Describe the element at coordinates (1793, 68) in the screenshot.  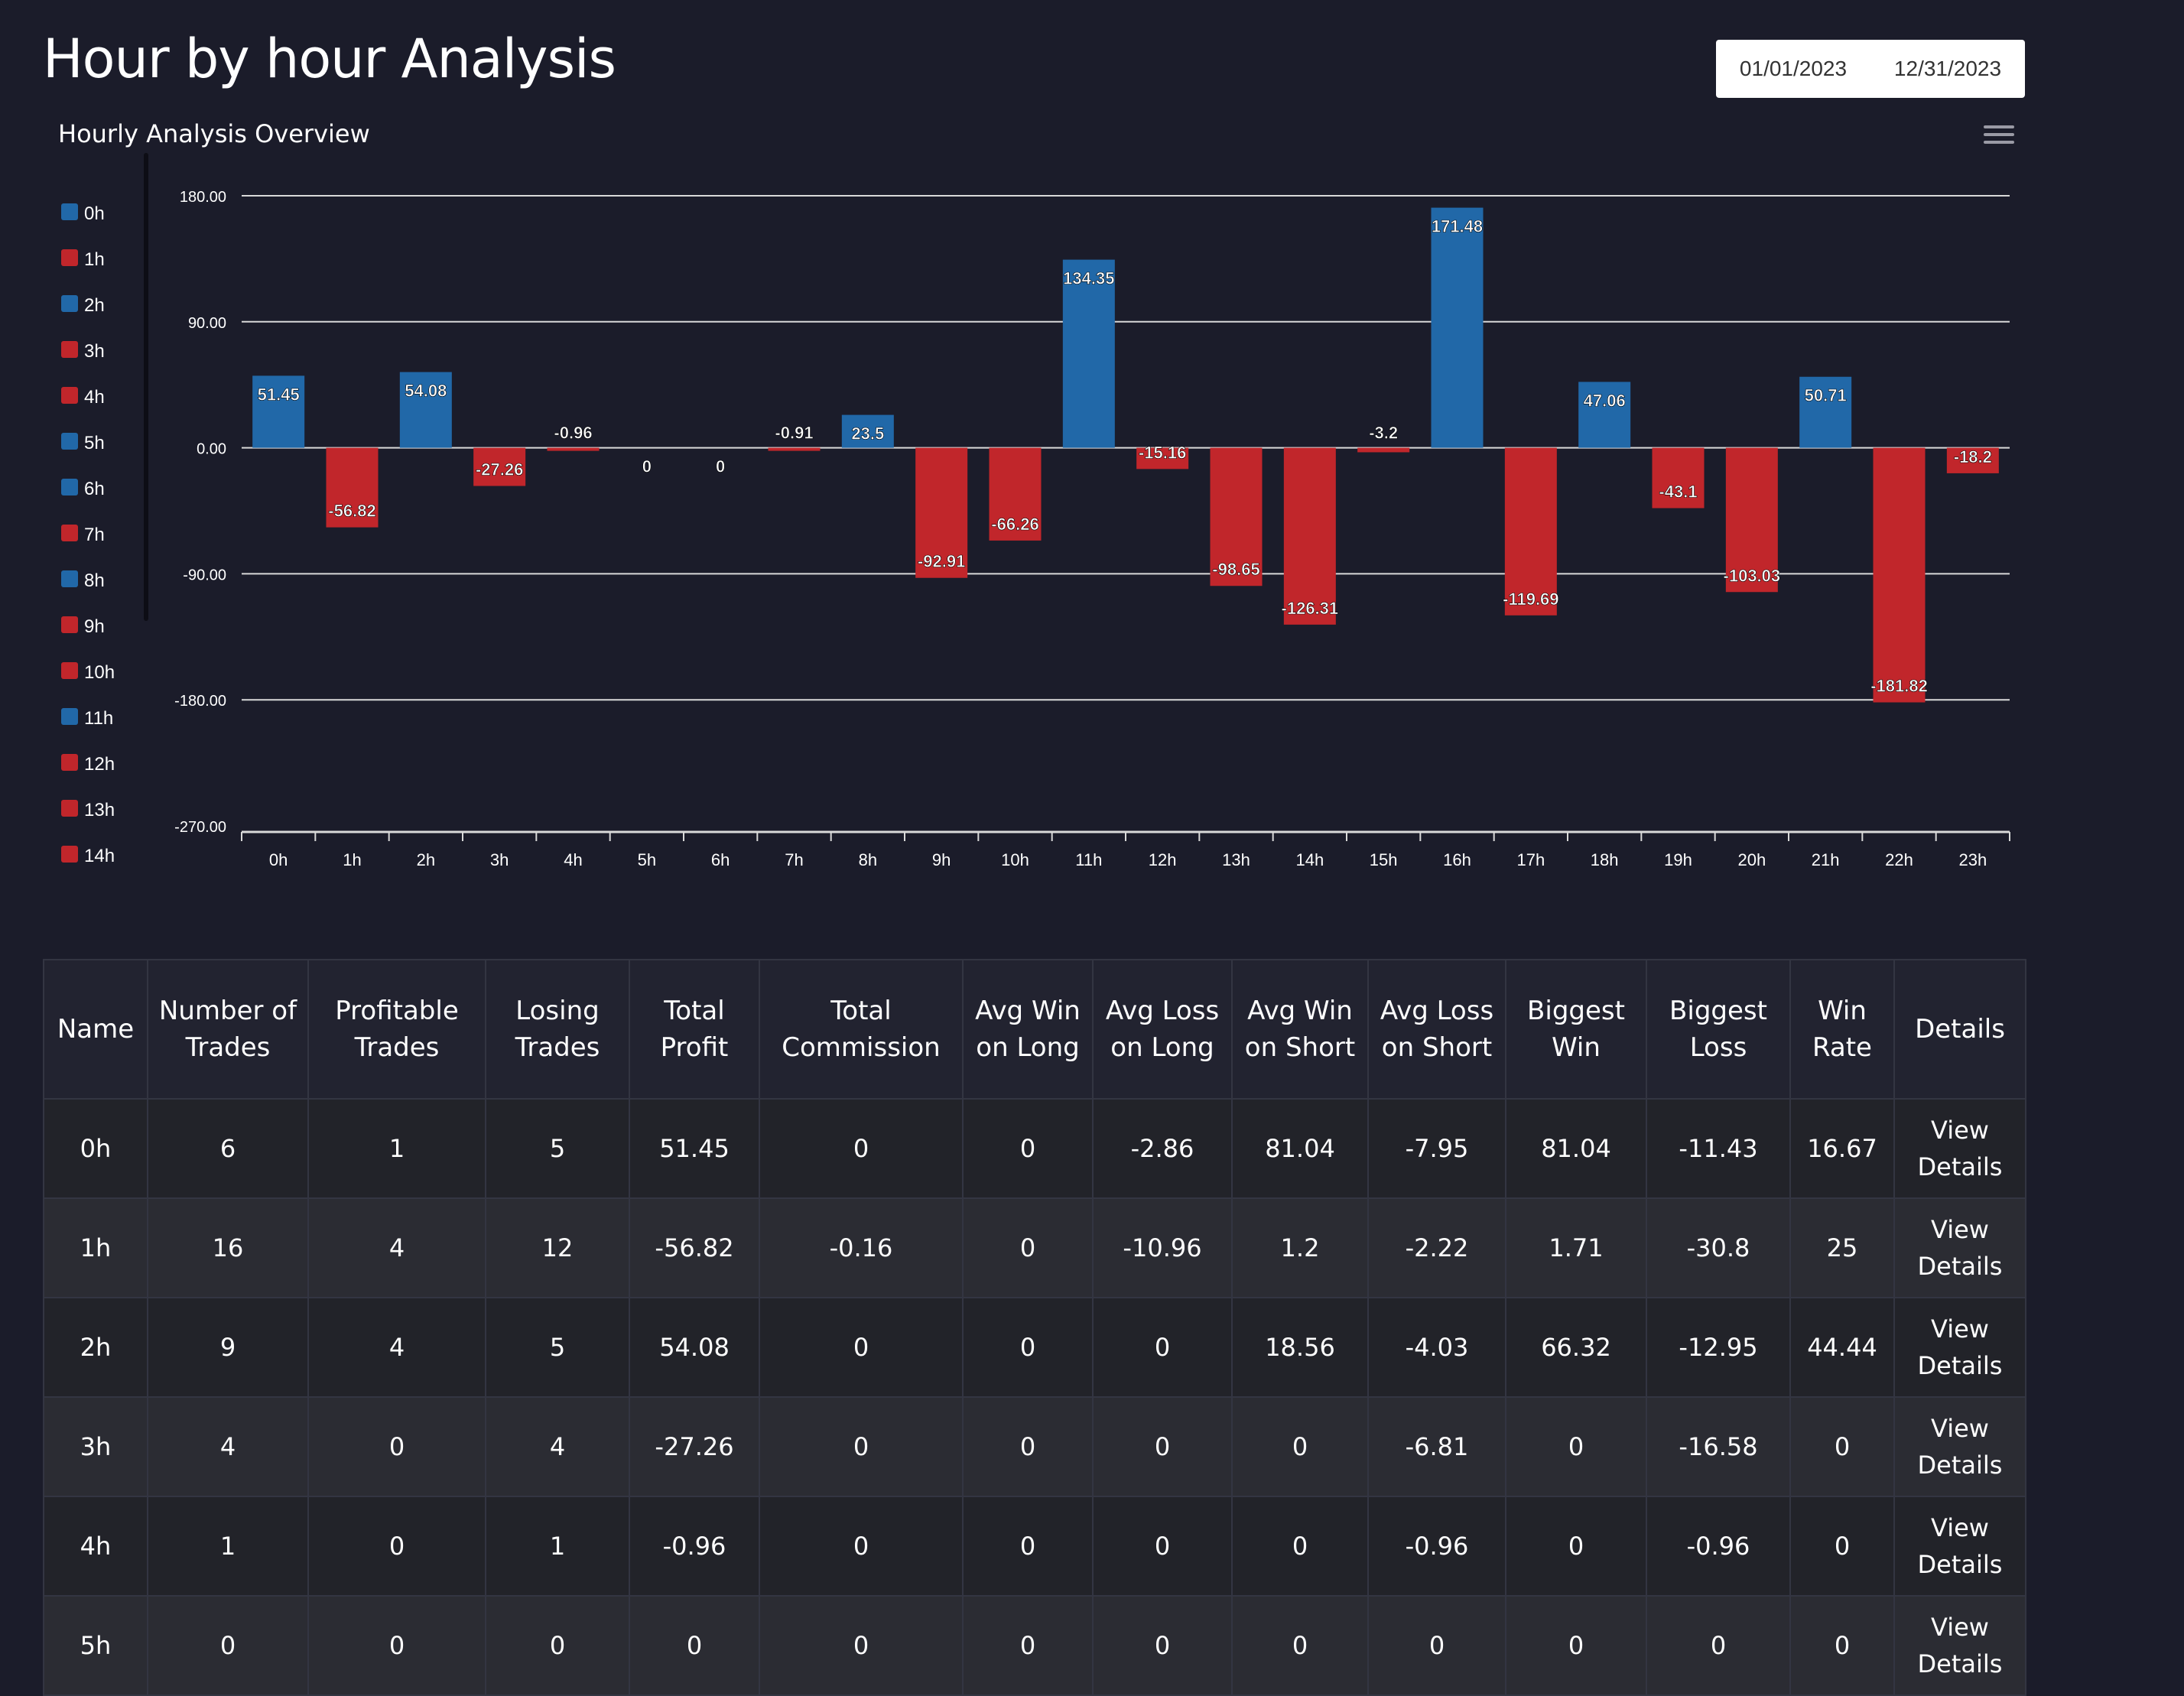
I see `start-date: 01/01/2023` at that location.